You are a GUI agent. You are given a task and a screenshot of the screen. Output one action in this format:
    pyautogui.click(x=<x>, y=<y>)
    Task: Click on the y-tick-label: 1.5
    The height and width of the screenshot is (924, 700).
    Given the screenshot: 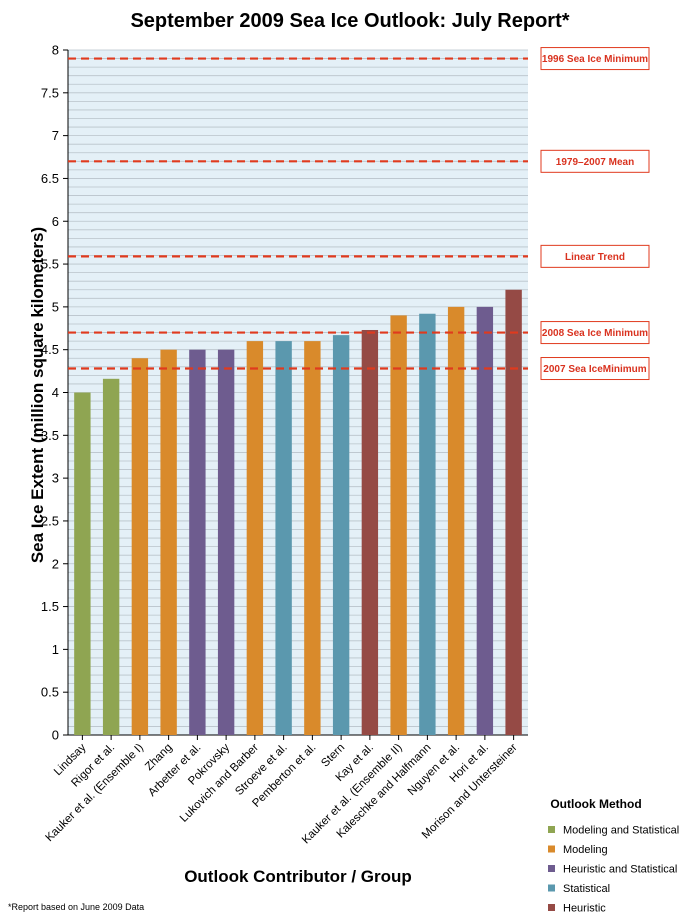 What is the action you would take?
    pyautogui.click(x=50, y=606)
    